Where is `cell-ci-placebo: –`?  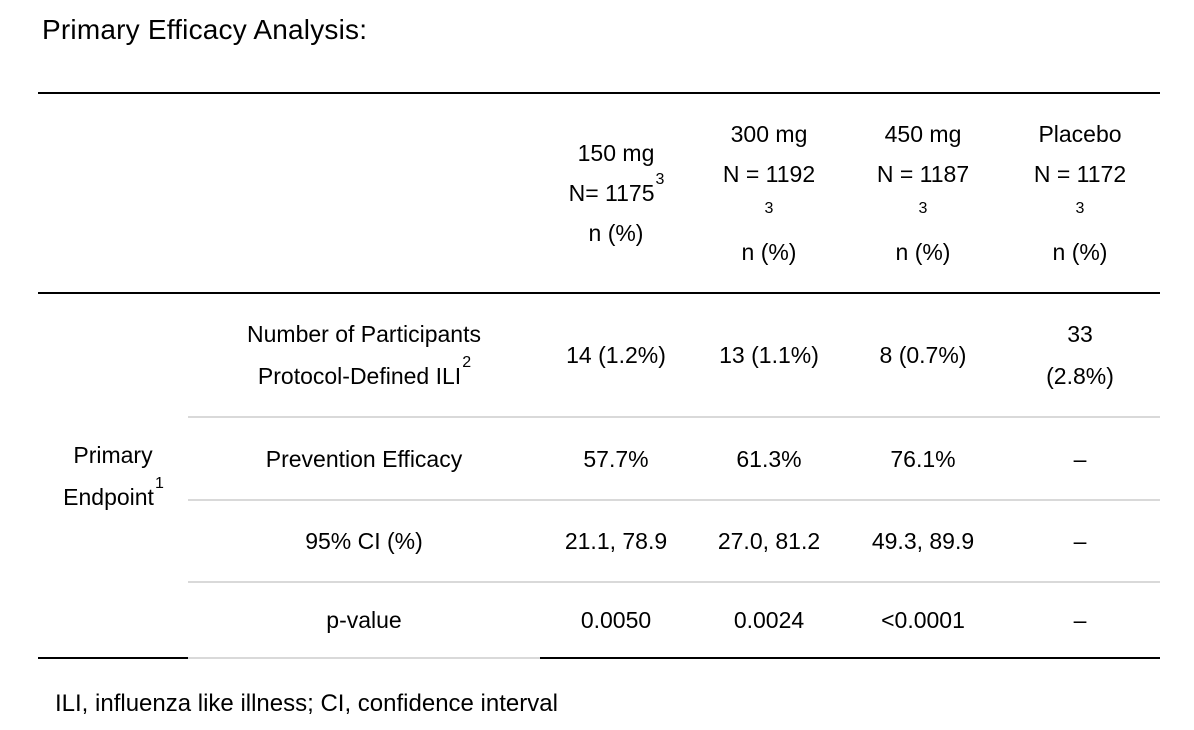 cell-ci-placebo: – is located at coordinates (1080, 541).